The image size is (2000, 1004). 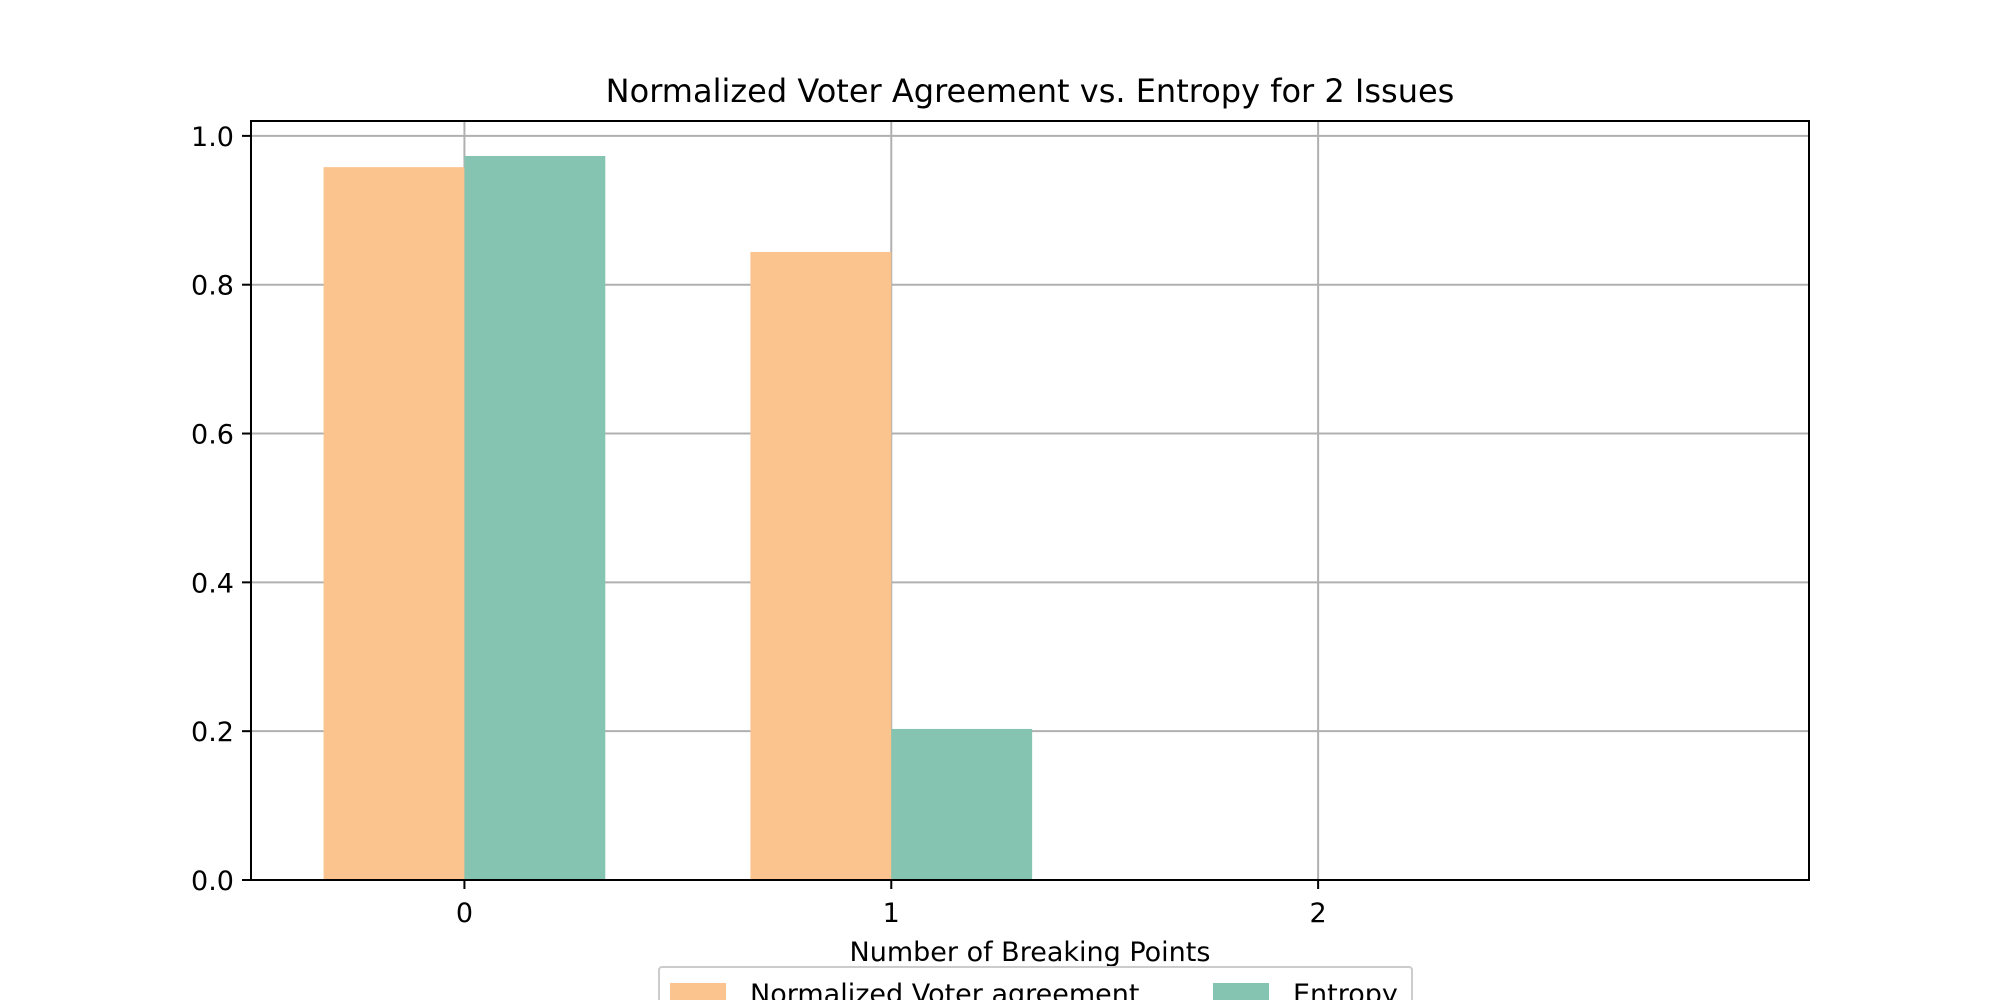 I want to click on legend-label: Entropy, so click(x=1345, y=989).